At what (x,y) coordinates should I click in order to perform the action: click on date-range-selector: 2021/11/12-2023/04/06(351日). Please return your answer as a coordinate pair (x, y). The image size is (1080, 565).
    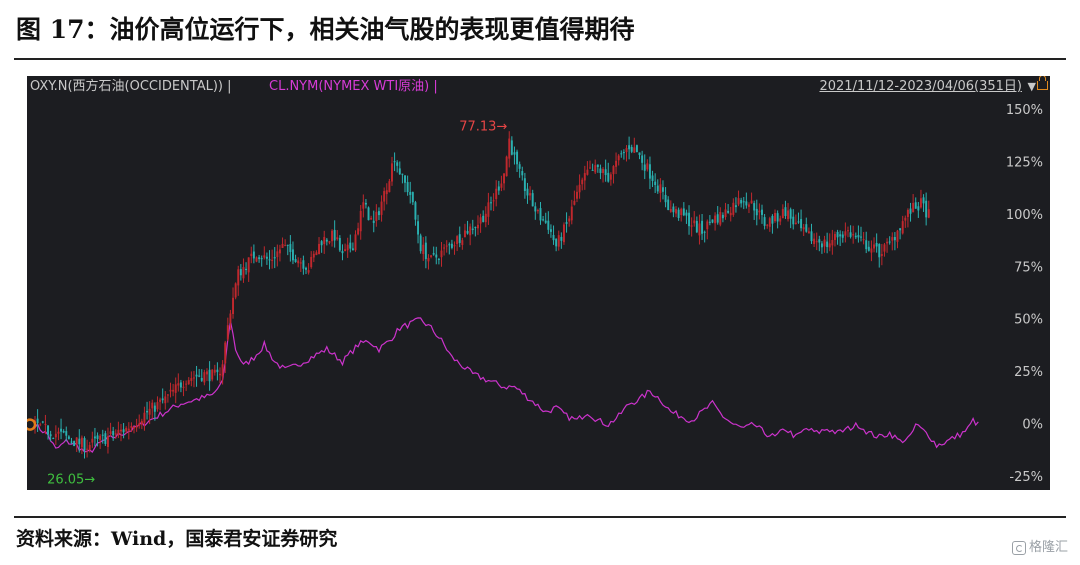
    Looking at the image, I should click on (920, 86).